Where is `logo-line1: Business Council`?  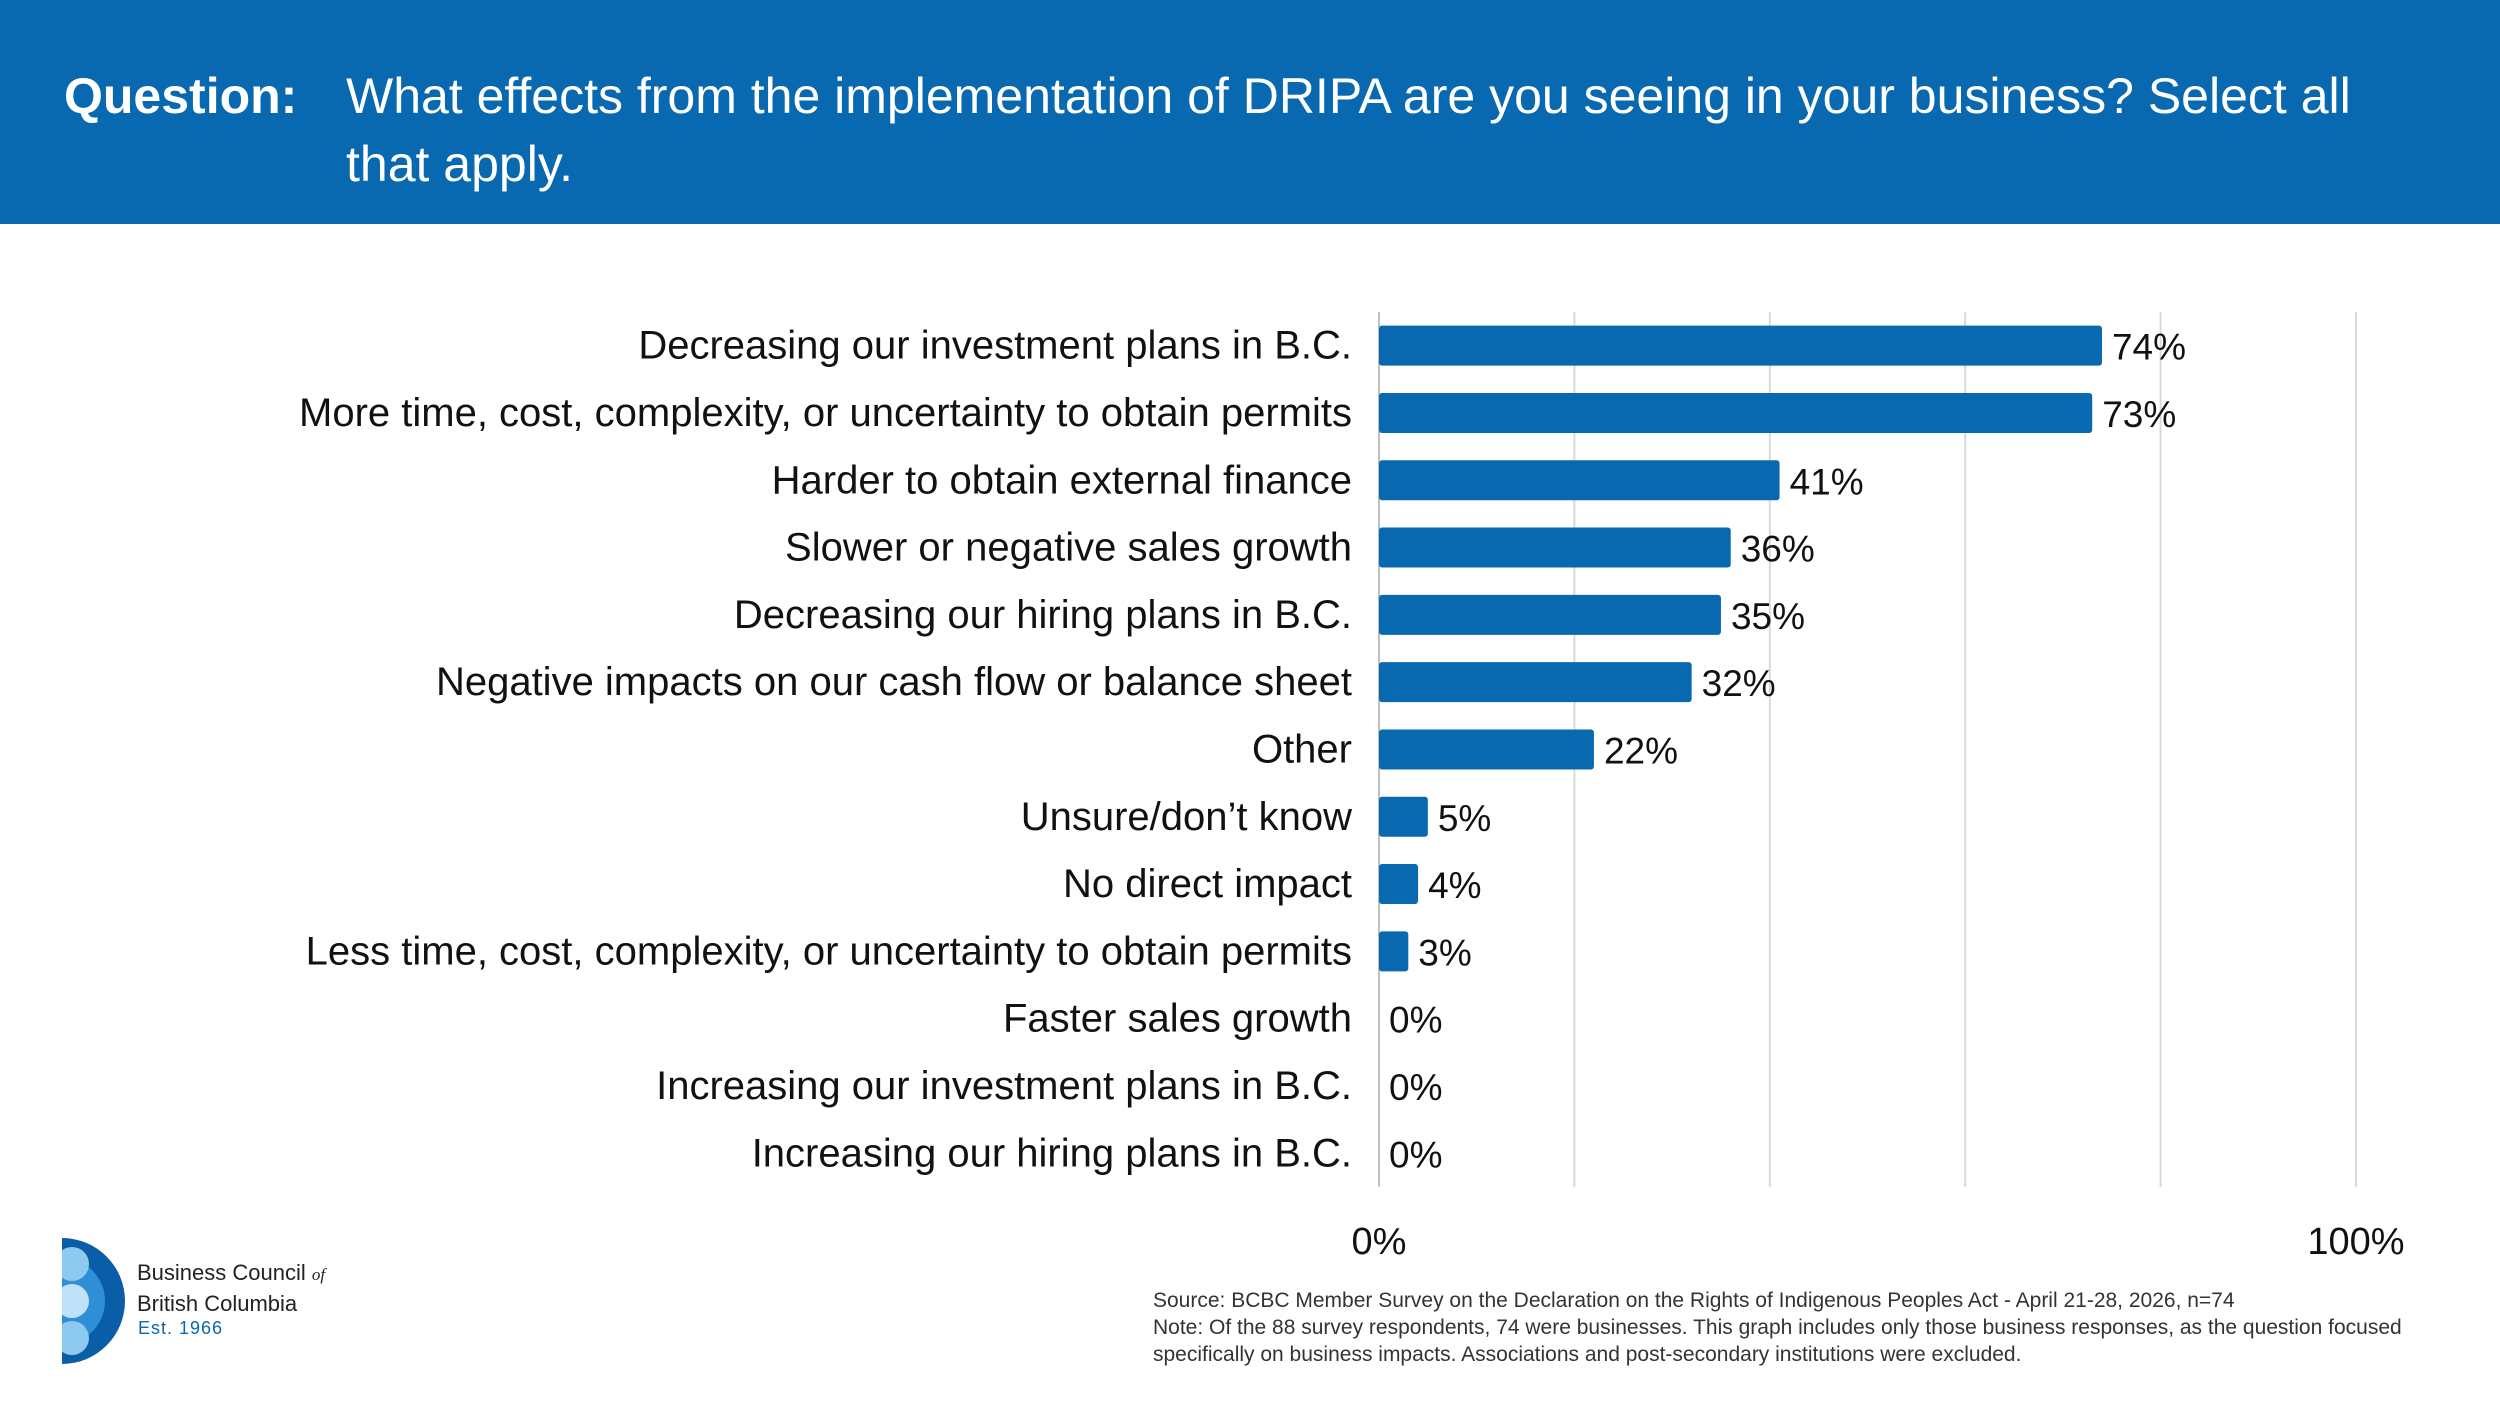
logo-line1: Business Council is located at coordinates (221, 1272).